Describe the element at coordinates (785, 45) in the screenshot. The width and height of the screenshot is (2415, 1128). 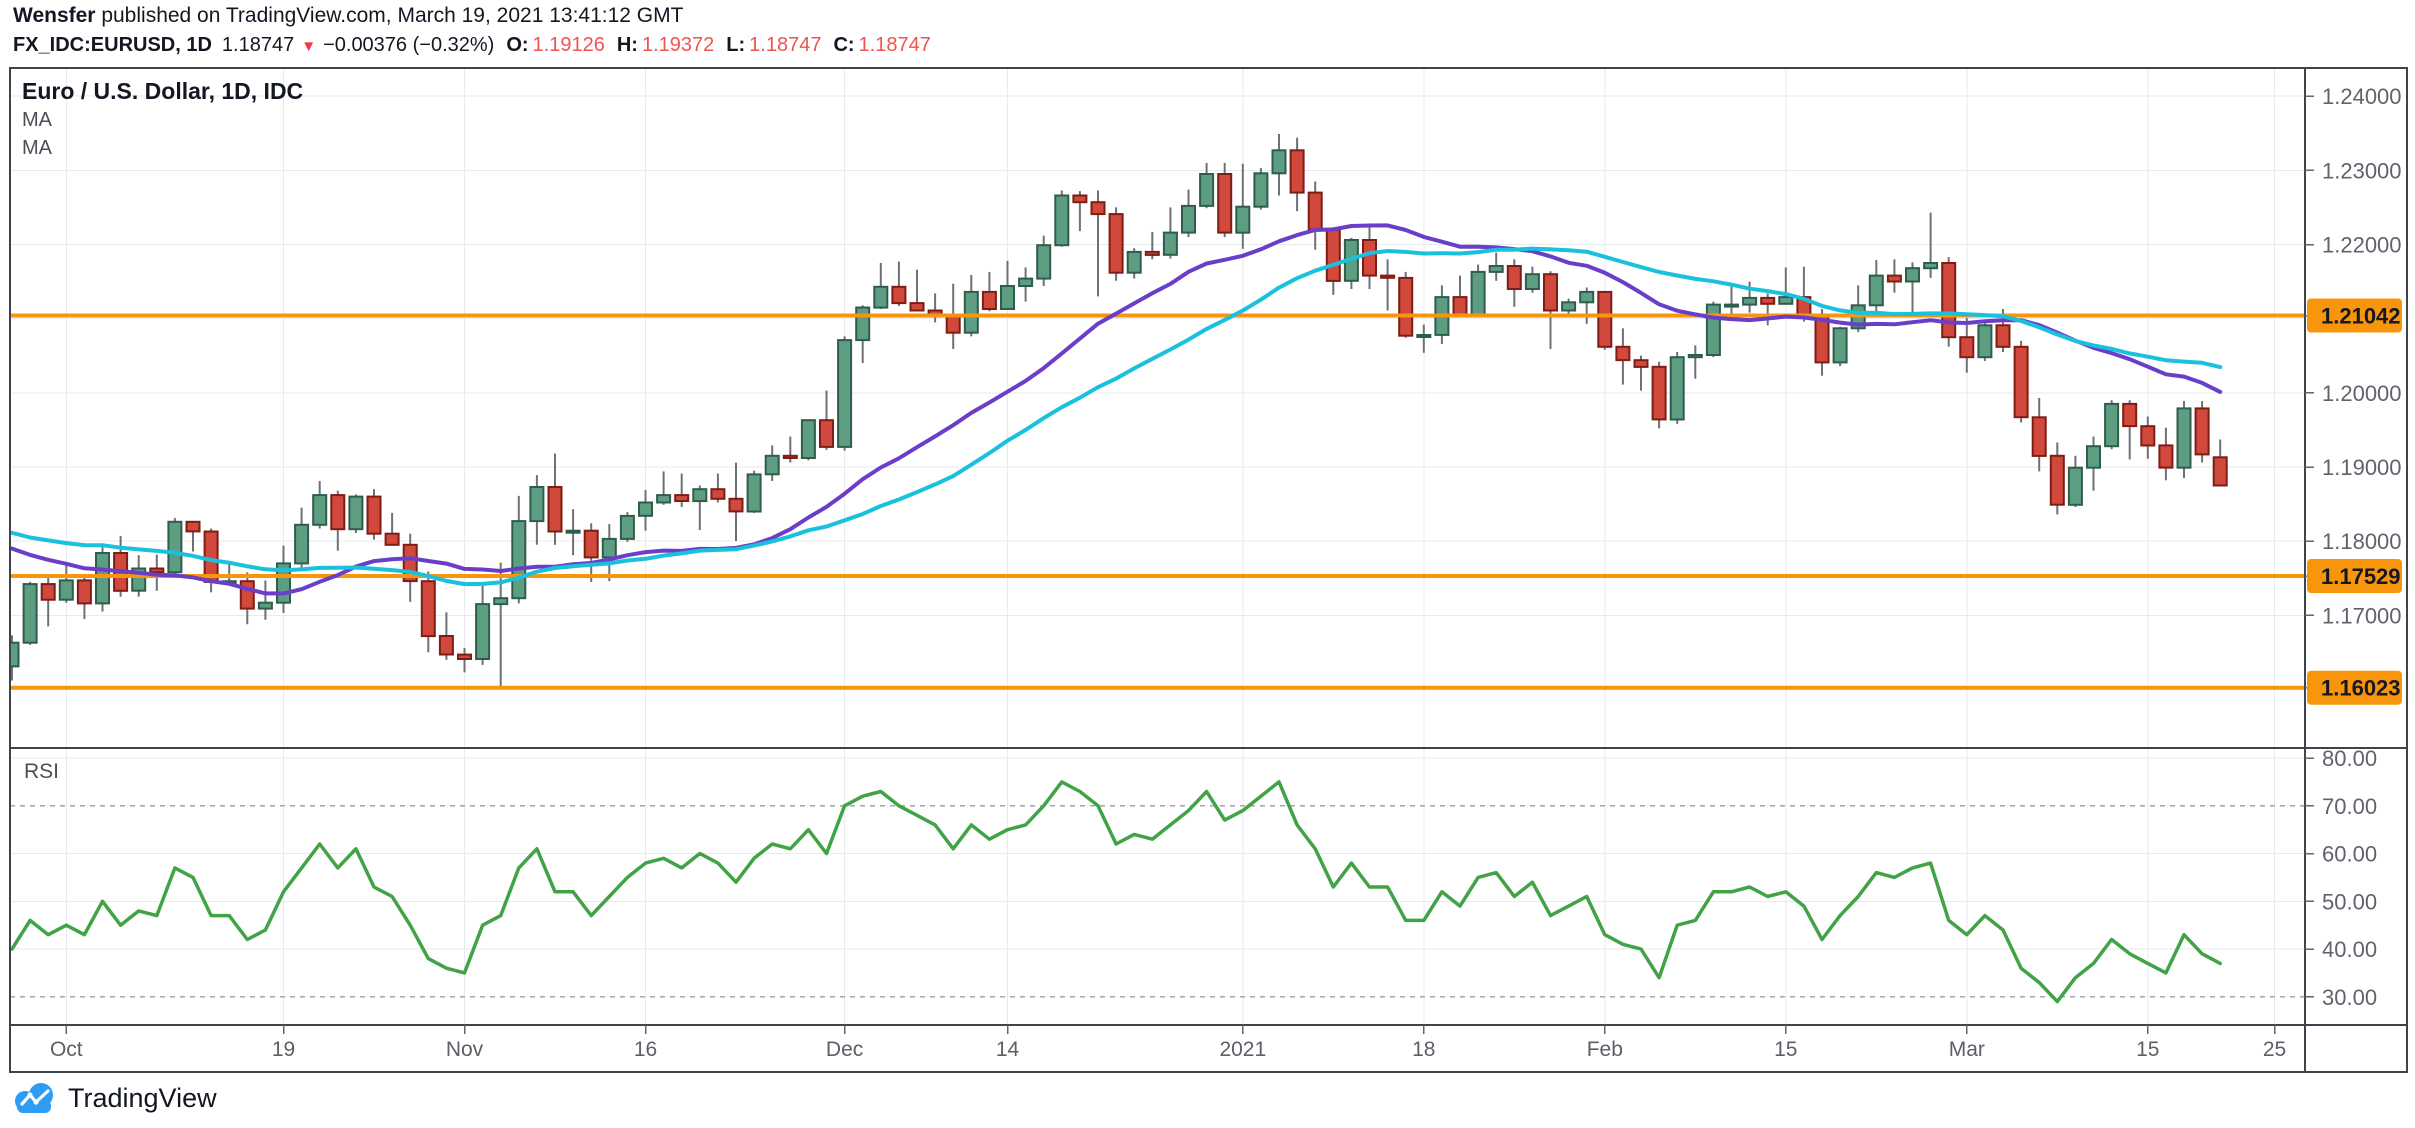
I see `low-value: 1.18747` at that location.